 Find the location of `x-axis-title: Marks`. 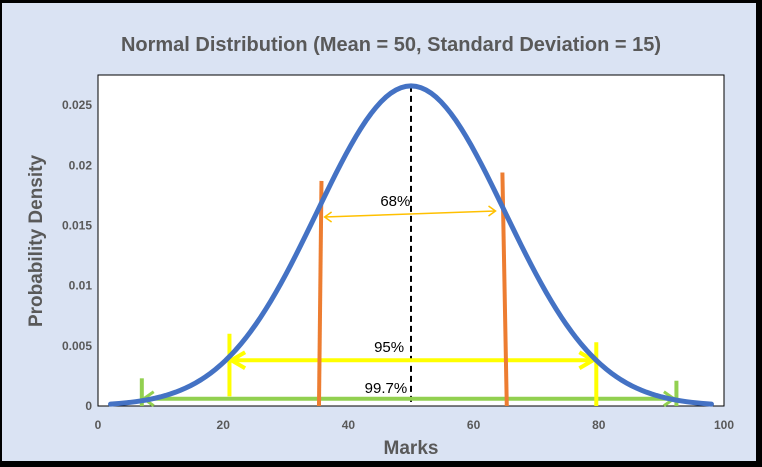

x-axis-title: Marks is located at coordinates (411, 448).